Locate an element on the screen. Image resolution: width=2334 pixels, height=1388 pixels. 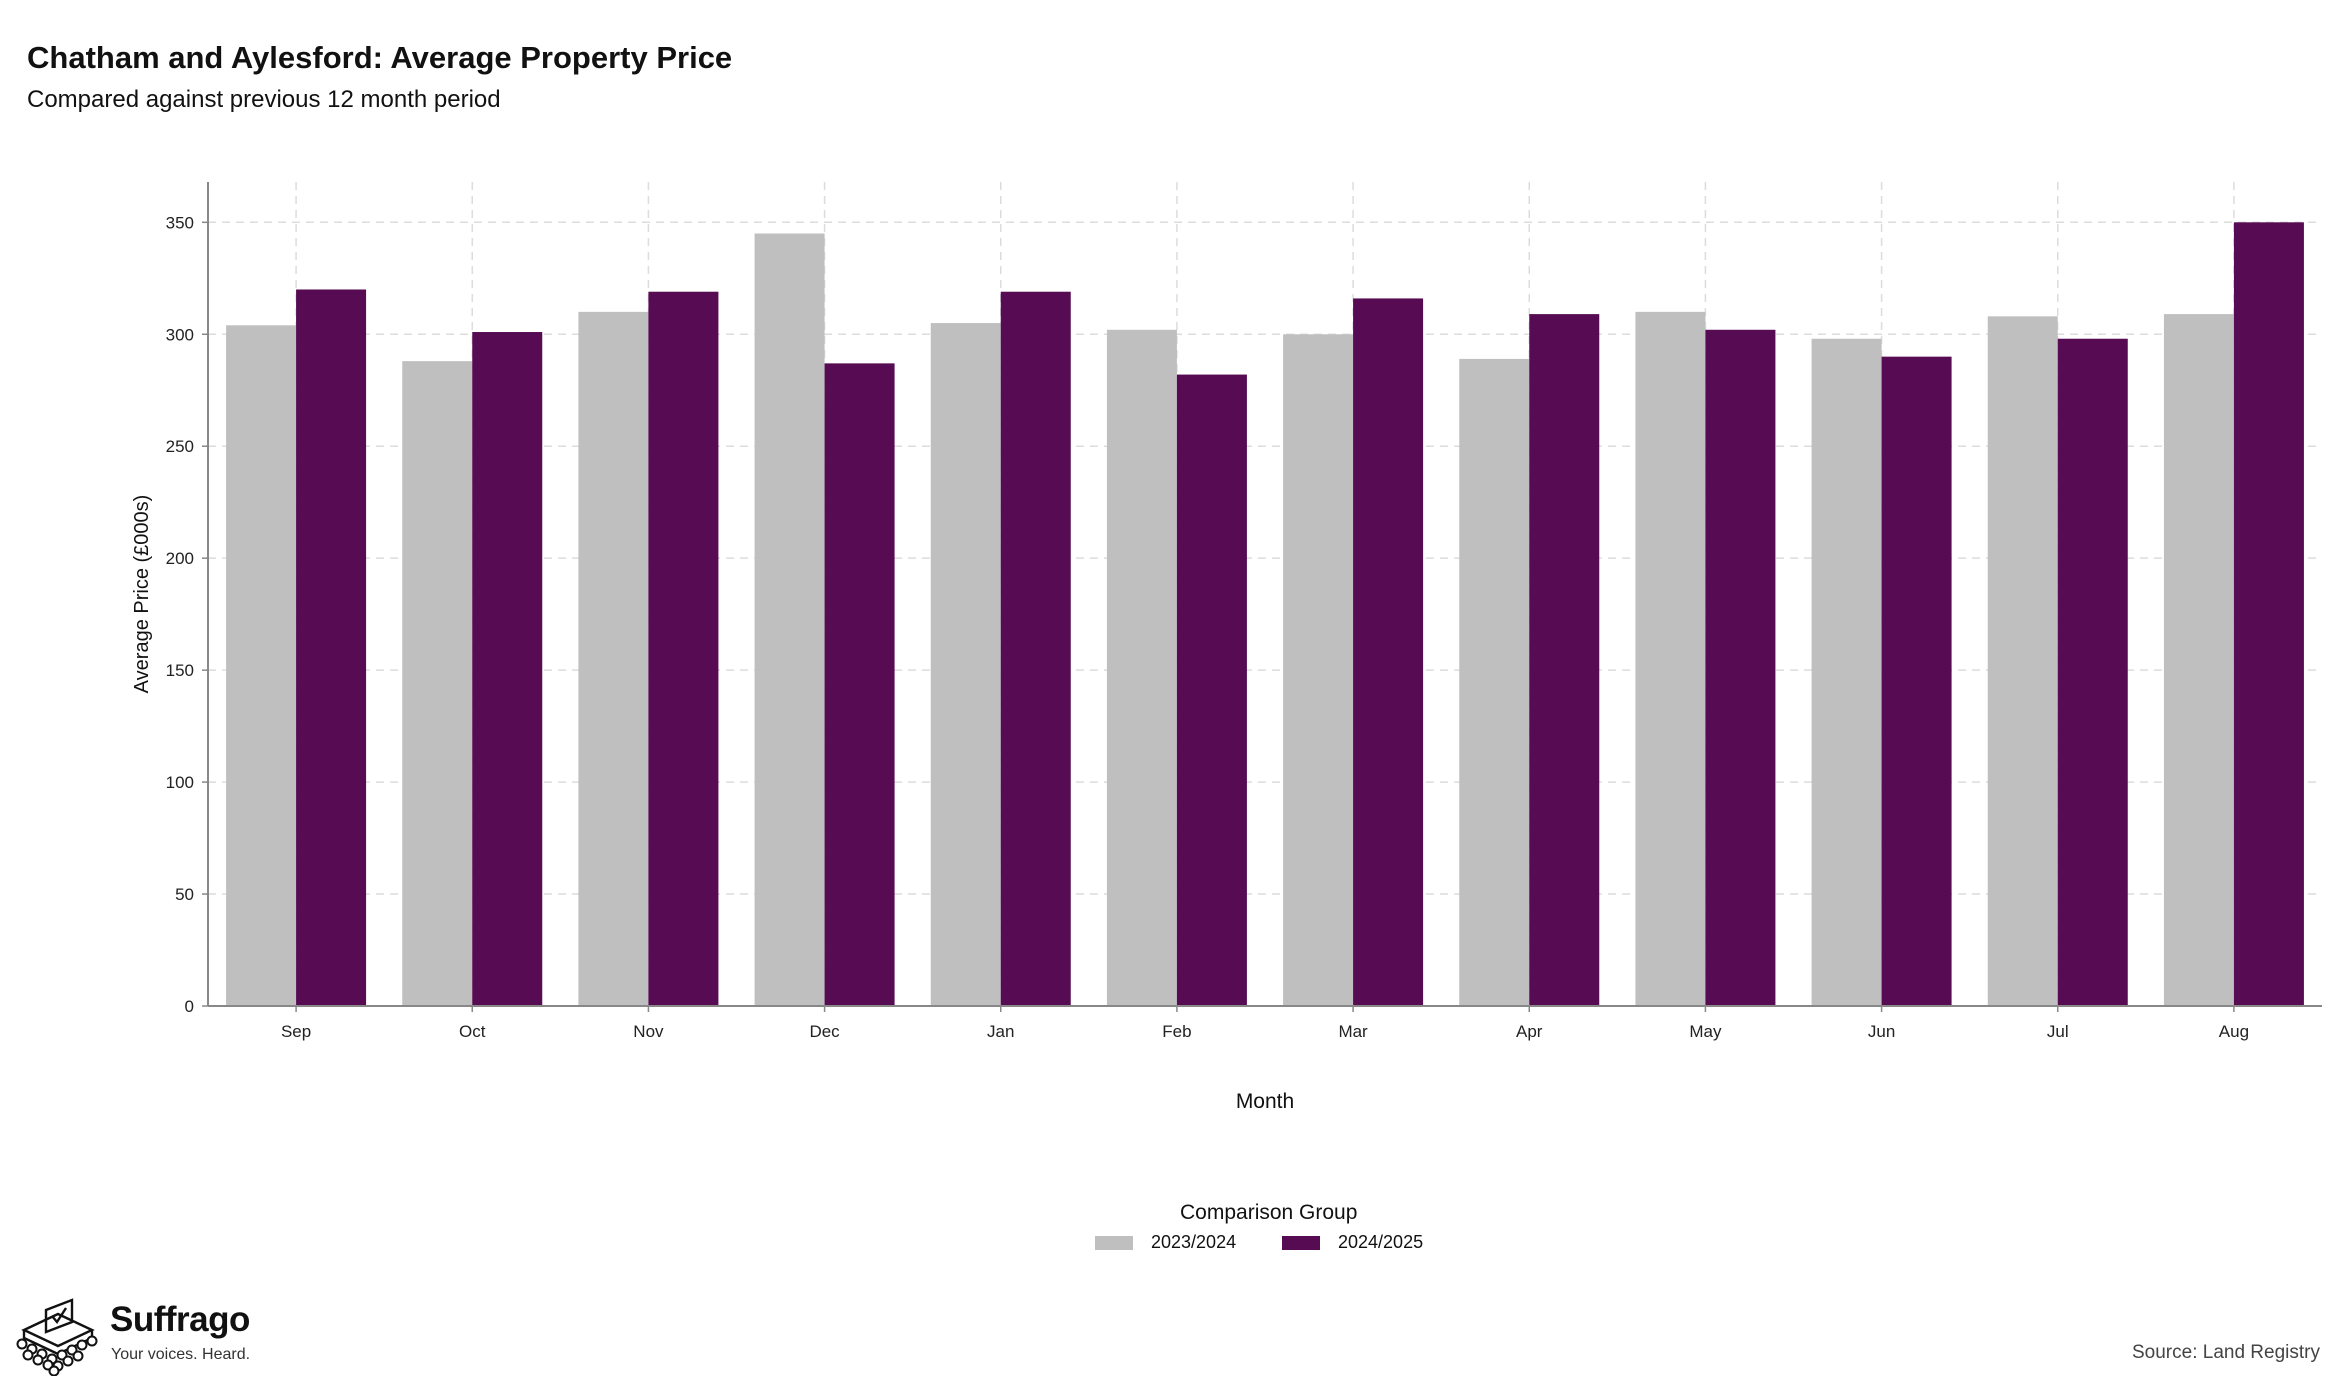
bar-2024-2025-dec is located at coordinates (859, 684).